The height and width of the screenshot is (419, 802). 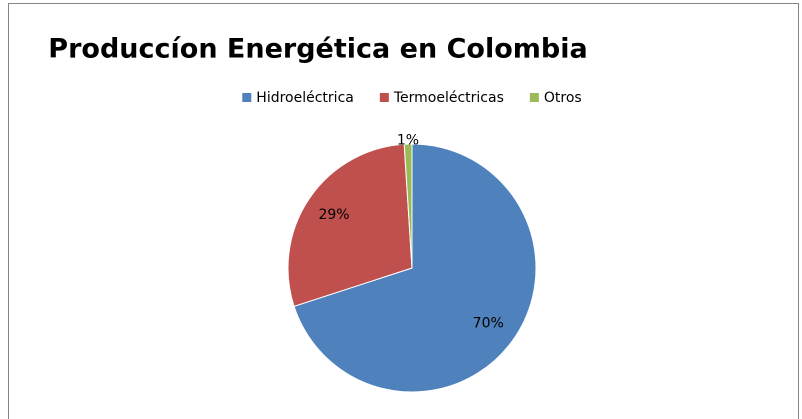 What do you see at coordinates (488, 323) in the screenshot?
I see `data-label: 70%` at bounding box center [488, 323].